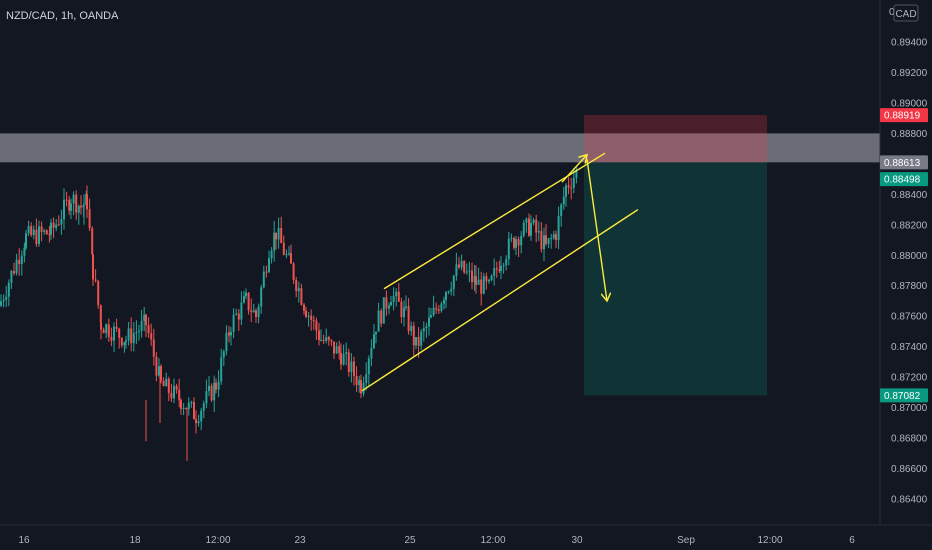  What do you see at coordinates (300, 540) in the screenshot?
I see `time-tick-label: 23` at bounding box center [300, 540].